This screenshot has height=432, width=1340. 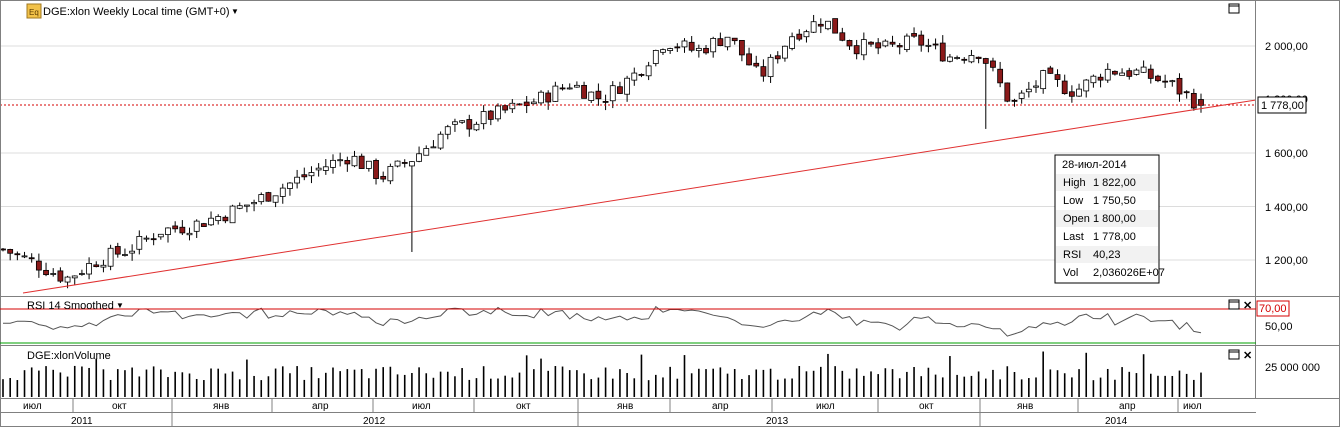 What do you see at coordinates (1107, 255) in the screenshot?
I see `info-value: 40,23` at bounding box center [1107, 255].